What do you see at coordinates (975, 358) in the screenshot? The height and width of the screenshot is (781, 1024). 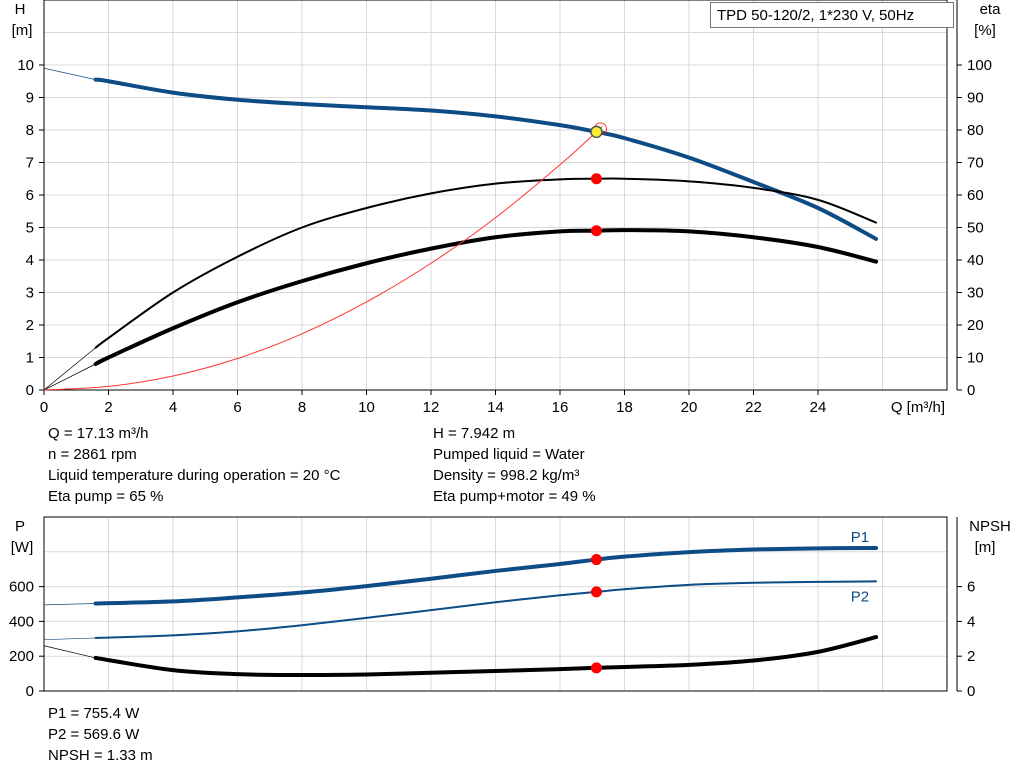 I see `y2-tick-label: 10` at bounding box center [975, 358].